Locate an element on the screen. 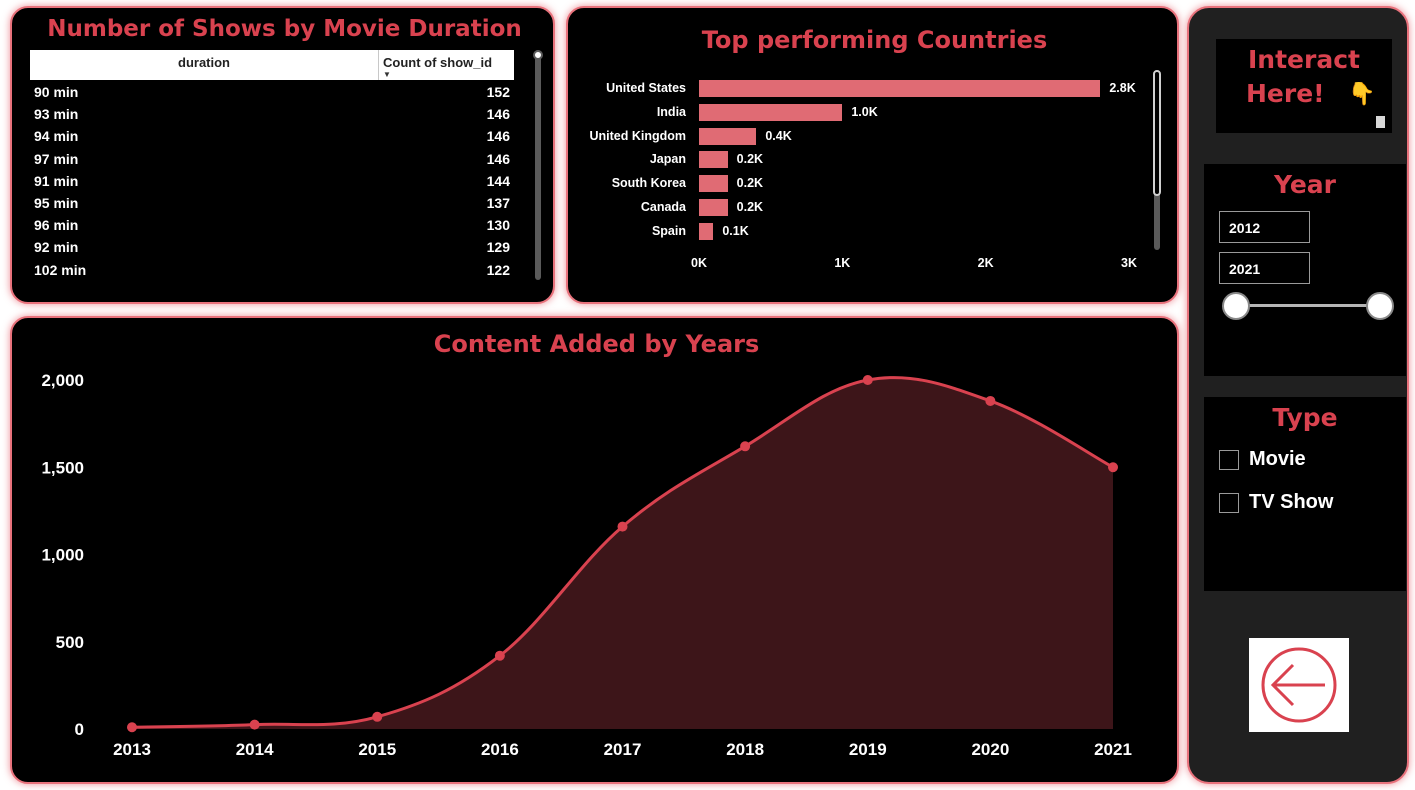 This screenshot has height=790, width=1415. interact-title: Interact is located at coordinates (1304, 59).